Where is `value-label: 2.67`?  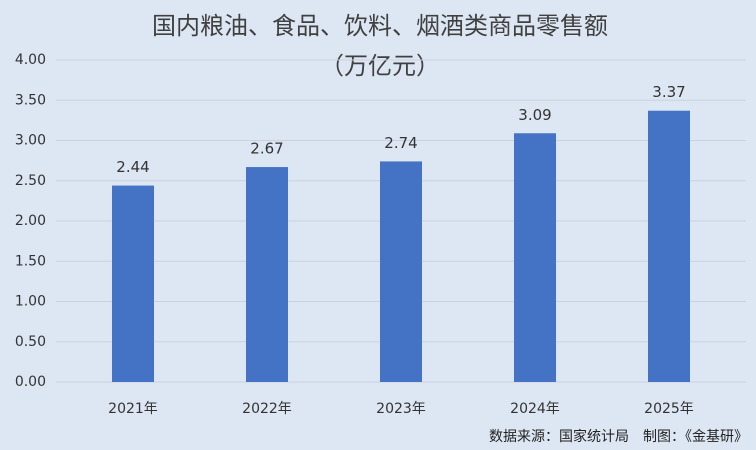 value-label: 2.67 is located at coordinates (266, 149).